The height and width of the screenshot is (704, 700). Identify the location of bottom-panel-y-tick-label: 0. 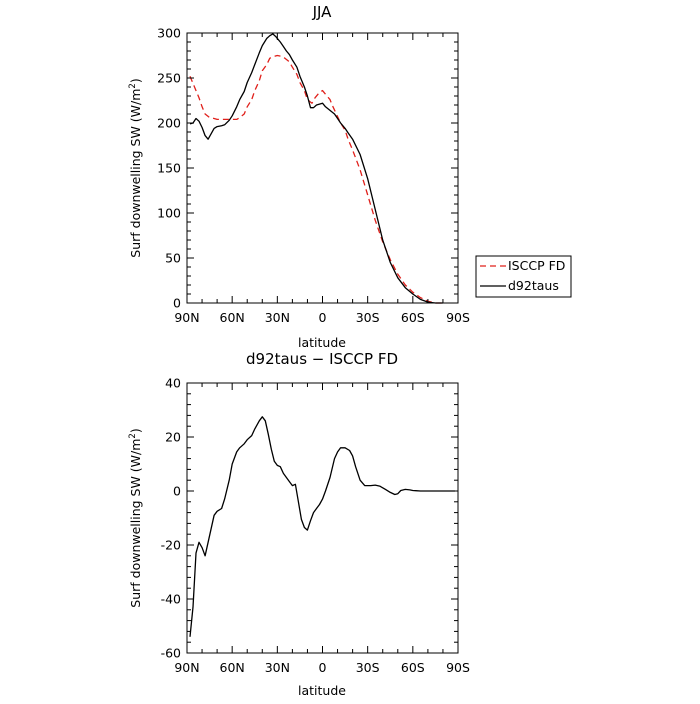
(177, 491).